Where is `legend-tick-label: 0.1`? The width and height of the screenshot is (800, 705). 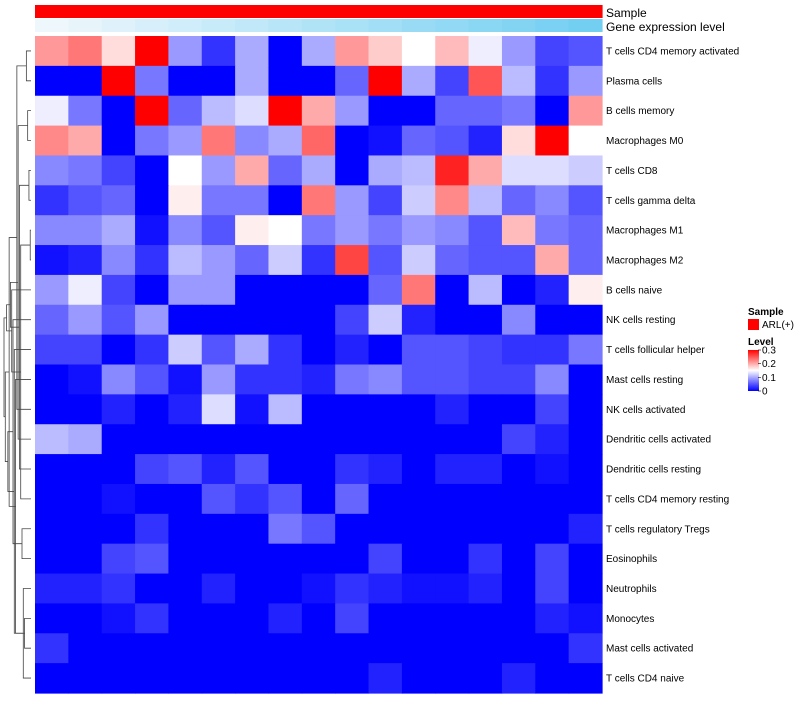
legend-tick-label: 0.1 is located at coordinates (769, 378).